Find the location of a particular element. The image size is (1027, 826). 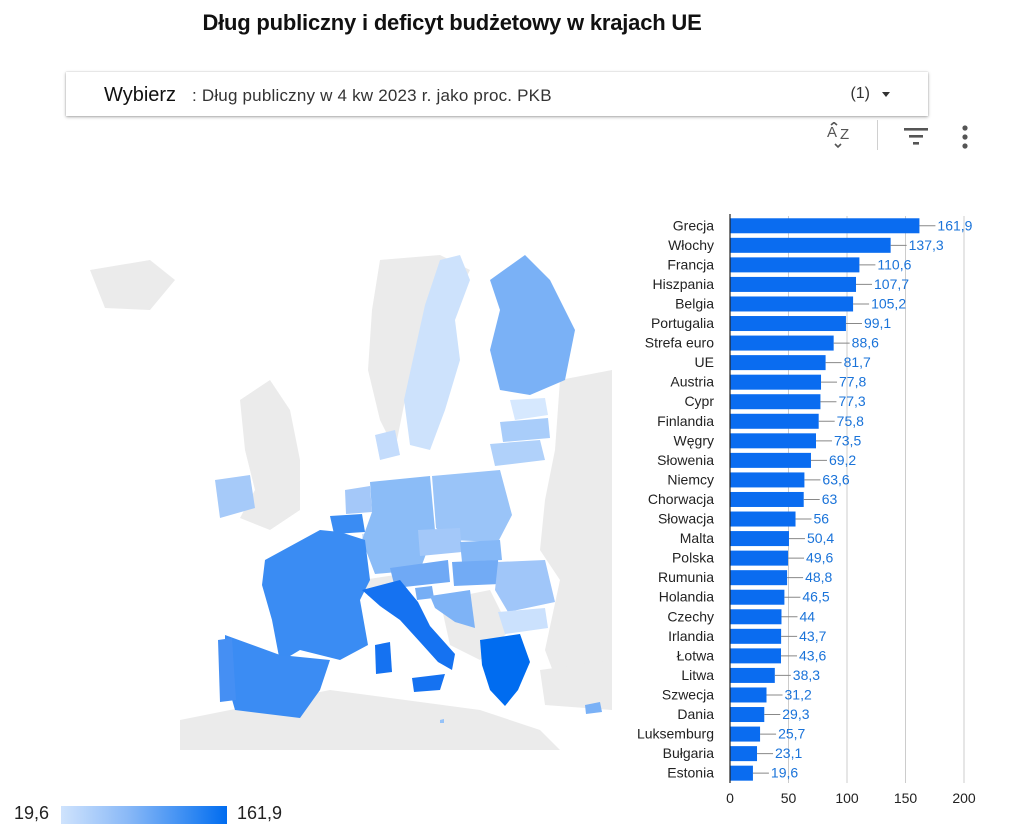

category-label: Hiszpania is located at coordinates (684, 284).